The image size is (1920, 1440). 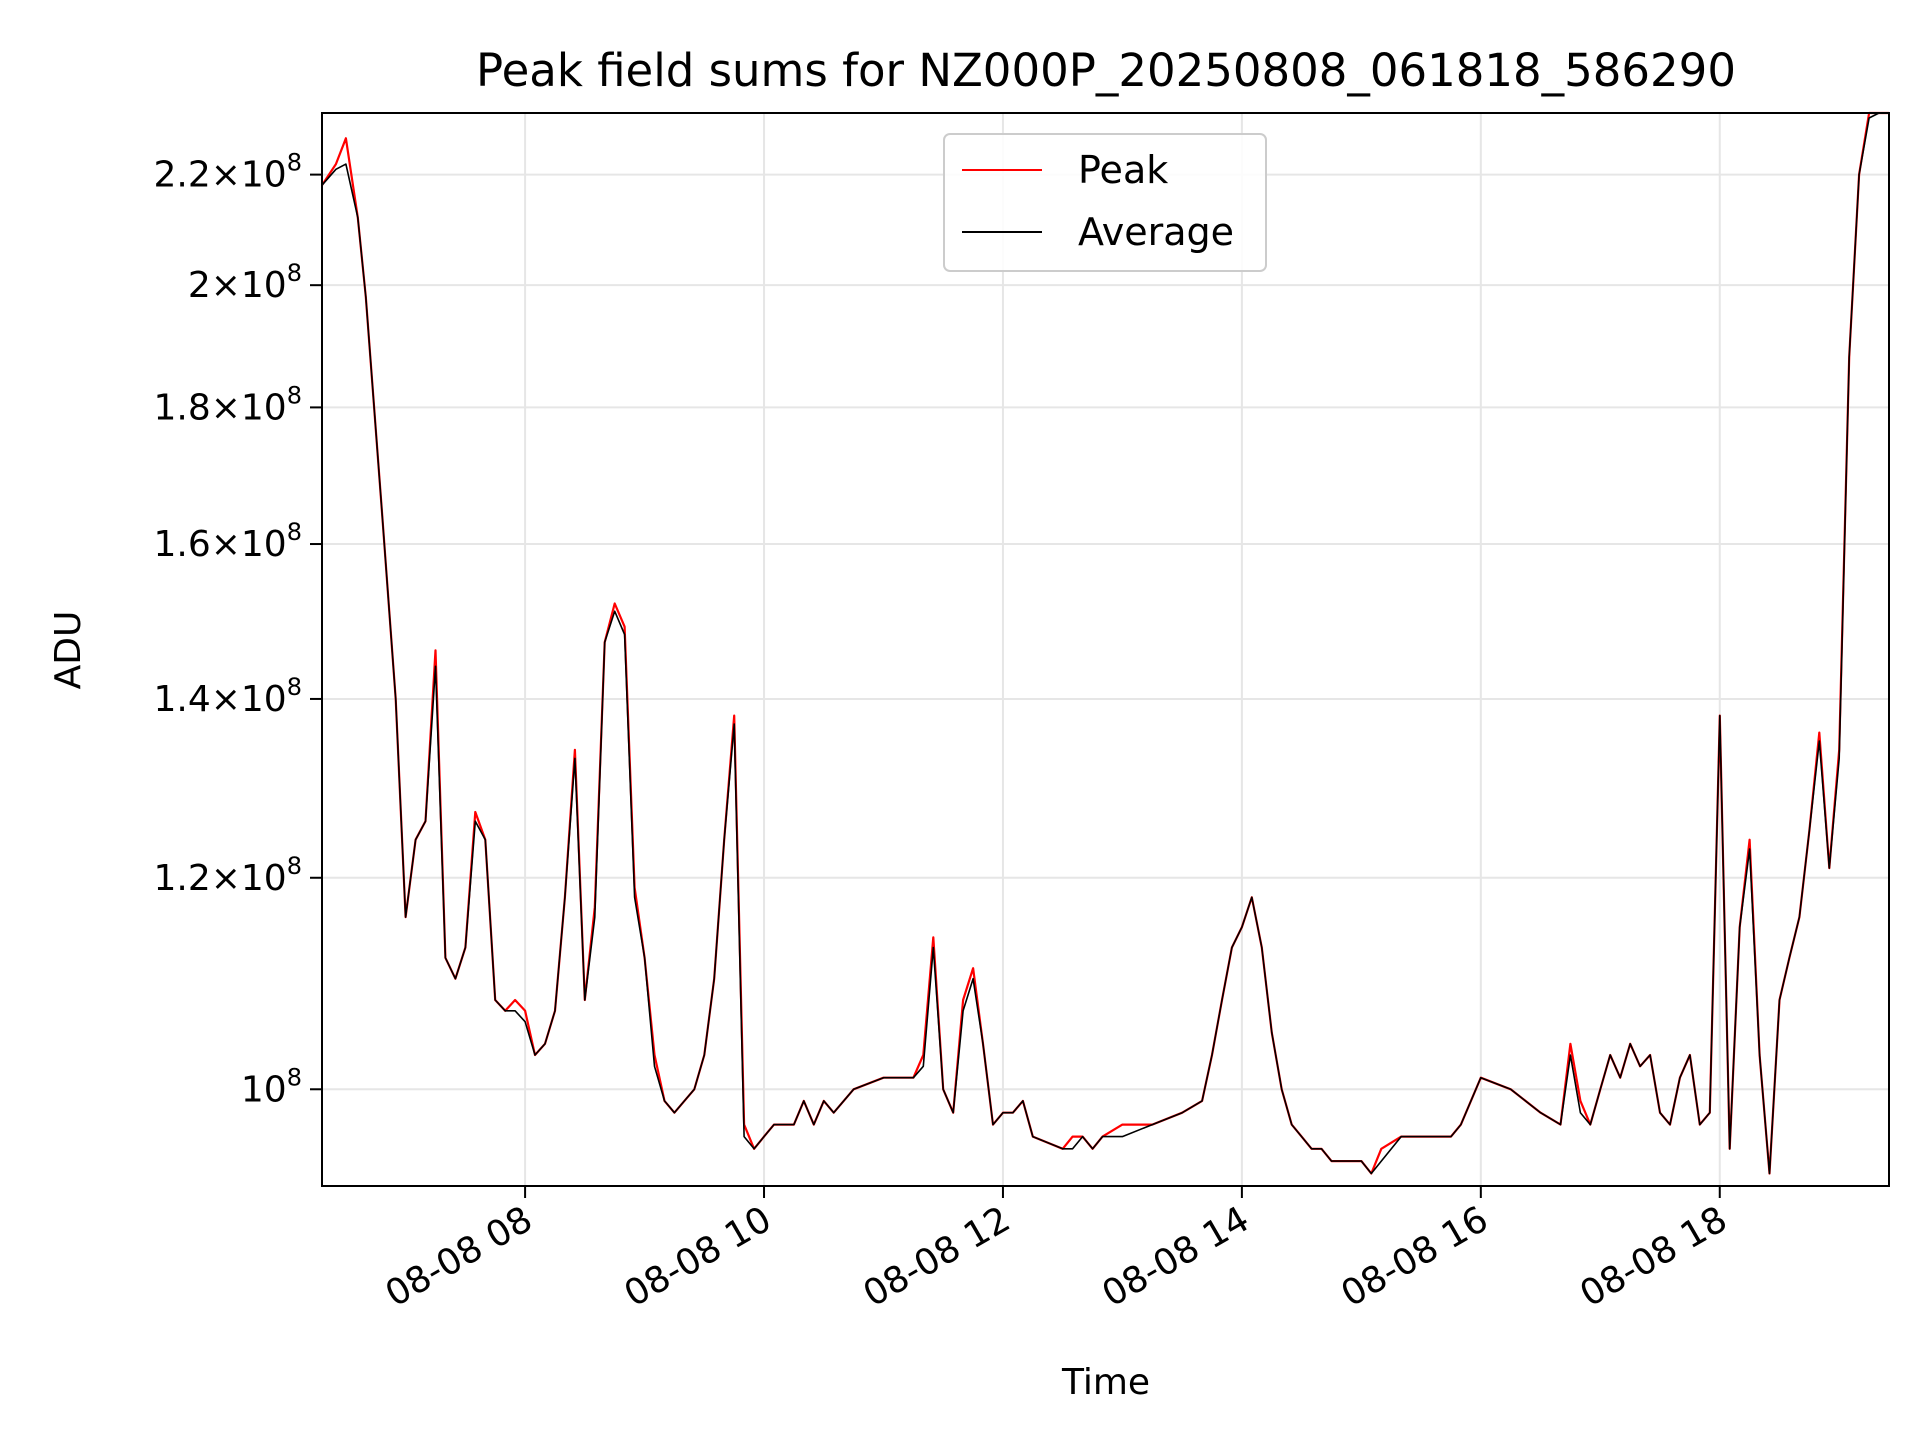 What do you see at coordinates (1176, 1257) in the screenshot?
I see `x-tick-label: 08-08 14` at bounding box center [1176, 1257].